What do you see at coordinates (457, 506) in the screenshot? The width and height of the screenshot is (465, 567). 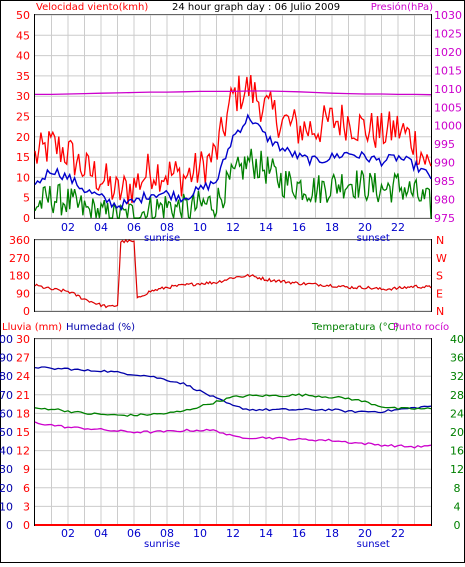 I see `temperature-tick-label: 4` at bounding box center [457, 506].